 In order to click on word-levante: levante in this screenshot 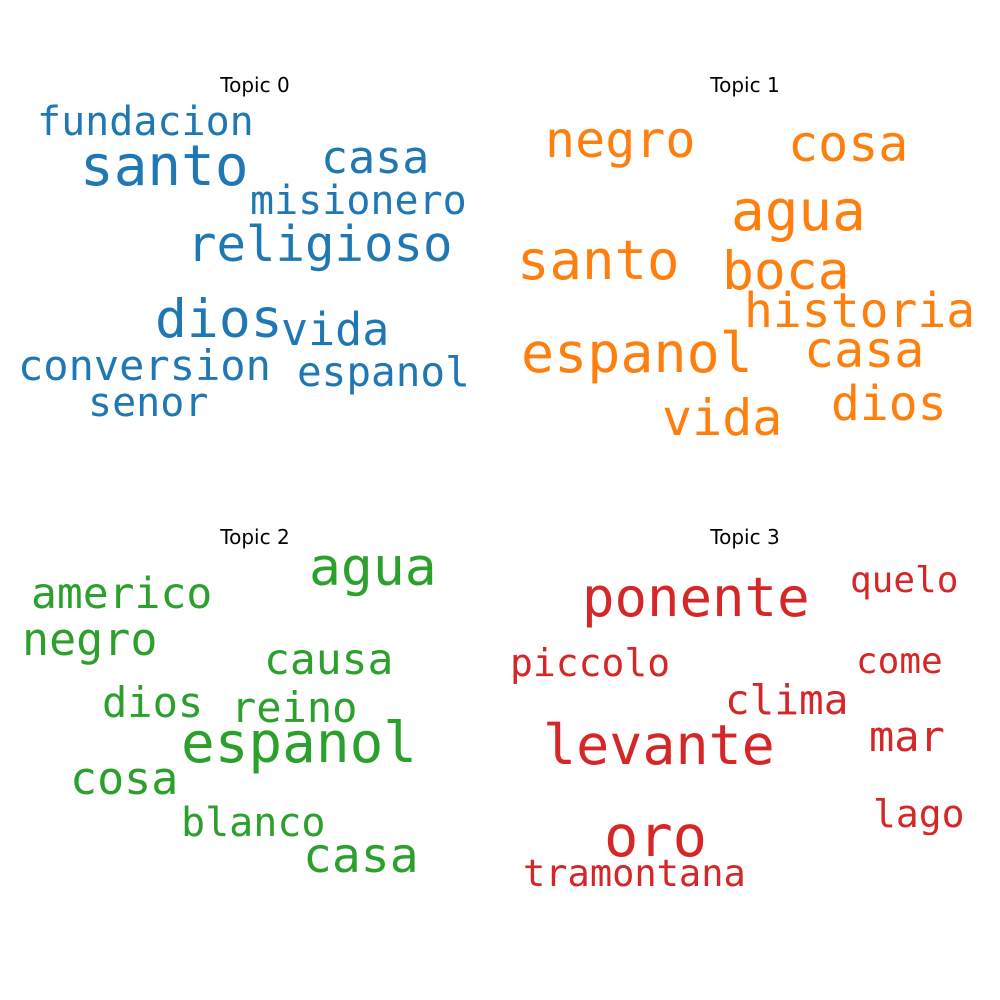, I will do `click(659, 745)`.